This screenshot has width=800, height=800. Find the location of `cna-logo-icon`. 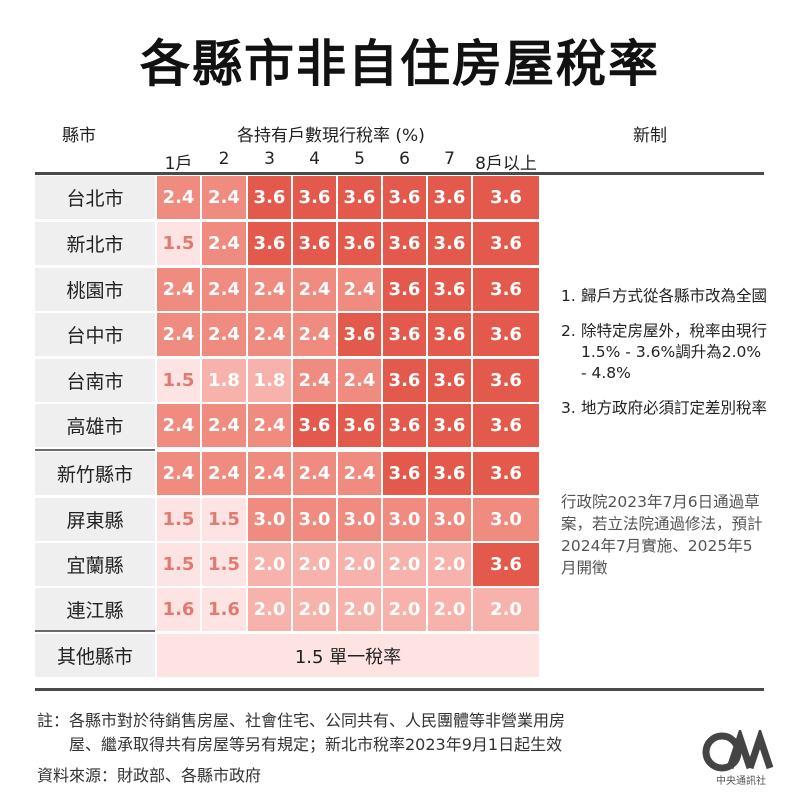

cna-logo-icon is located at coordinates (738, 751).